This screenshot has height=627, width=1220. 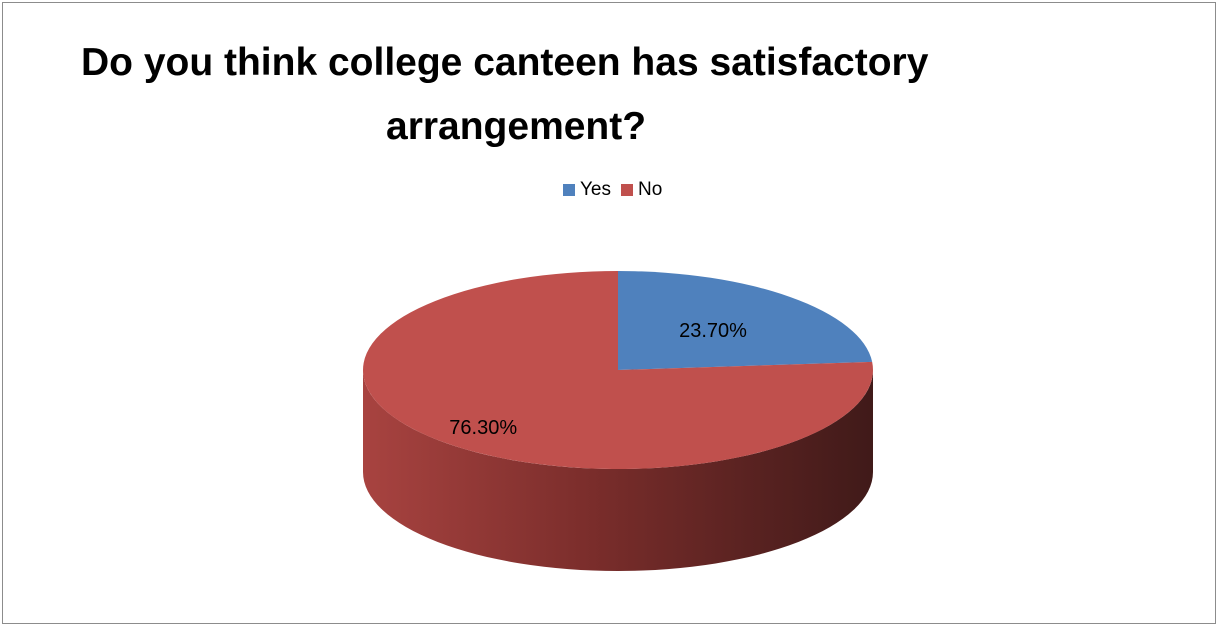 I want to click on pie-slice-no, so click(x=618, y=370).